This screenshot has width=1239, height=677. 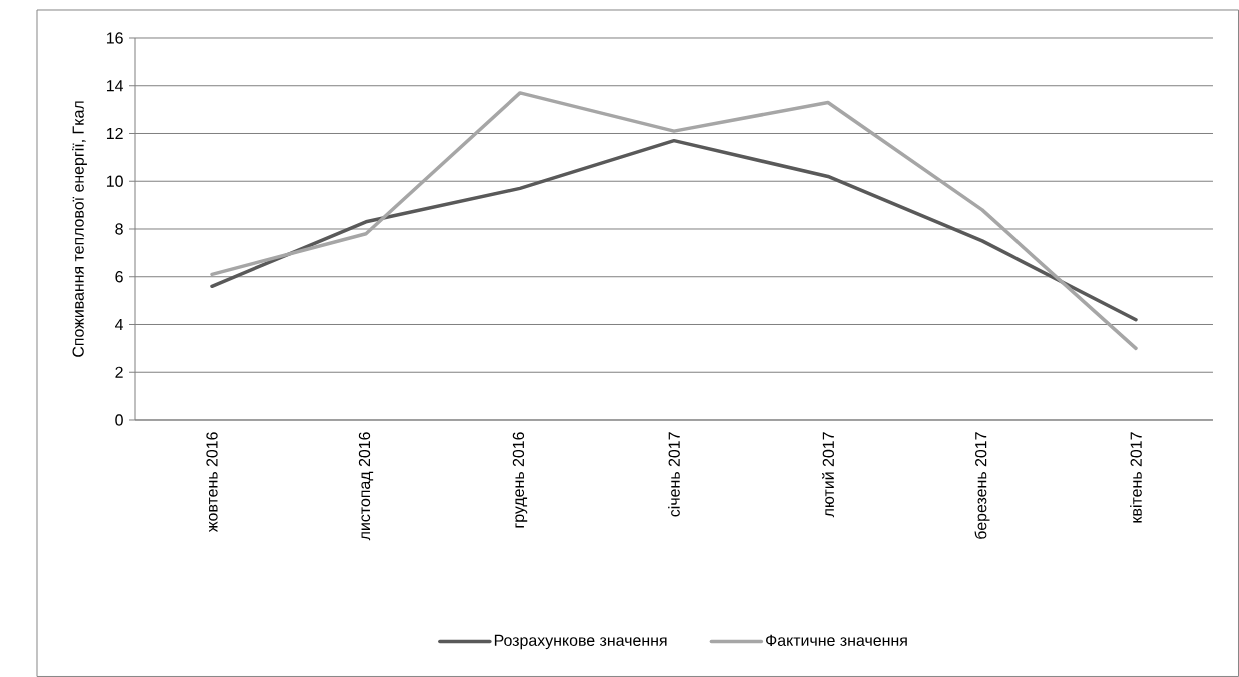 I want to click on x-tick-label: квітень 2017, so click(x=1136, y=477).